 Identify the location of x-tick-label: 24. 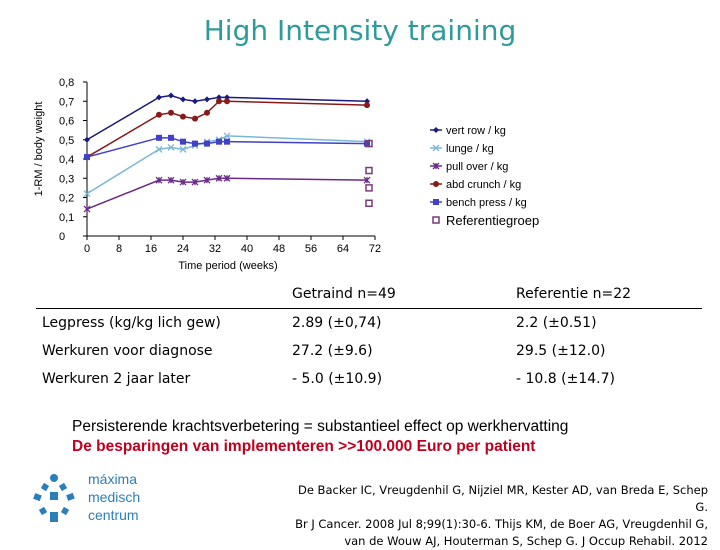
(183, 249).